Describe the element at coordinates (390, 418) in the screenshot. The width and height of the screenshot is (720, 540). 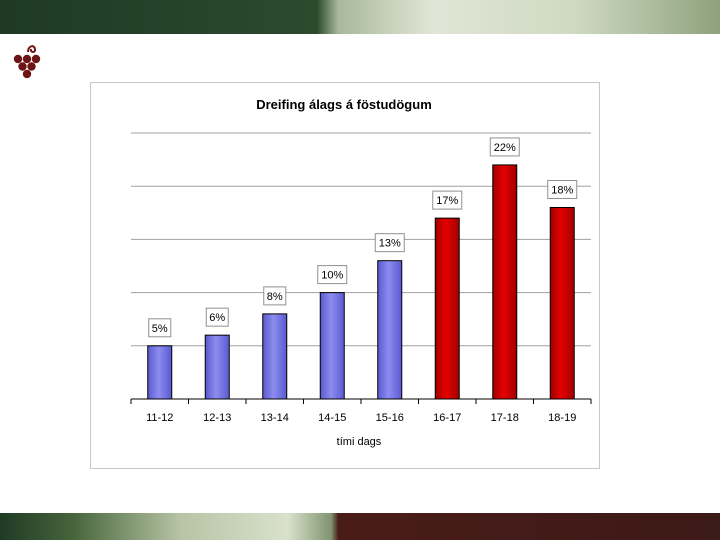
I see `x-tick-label: 15-16` at that location.